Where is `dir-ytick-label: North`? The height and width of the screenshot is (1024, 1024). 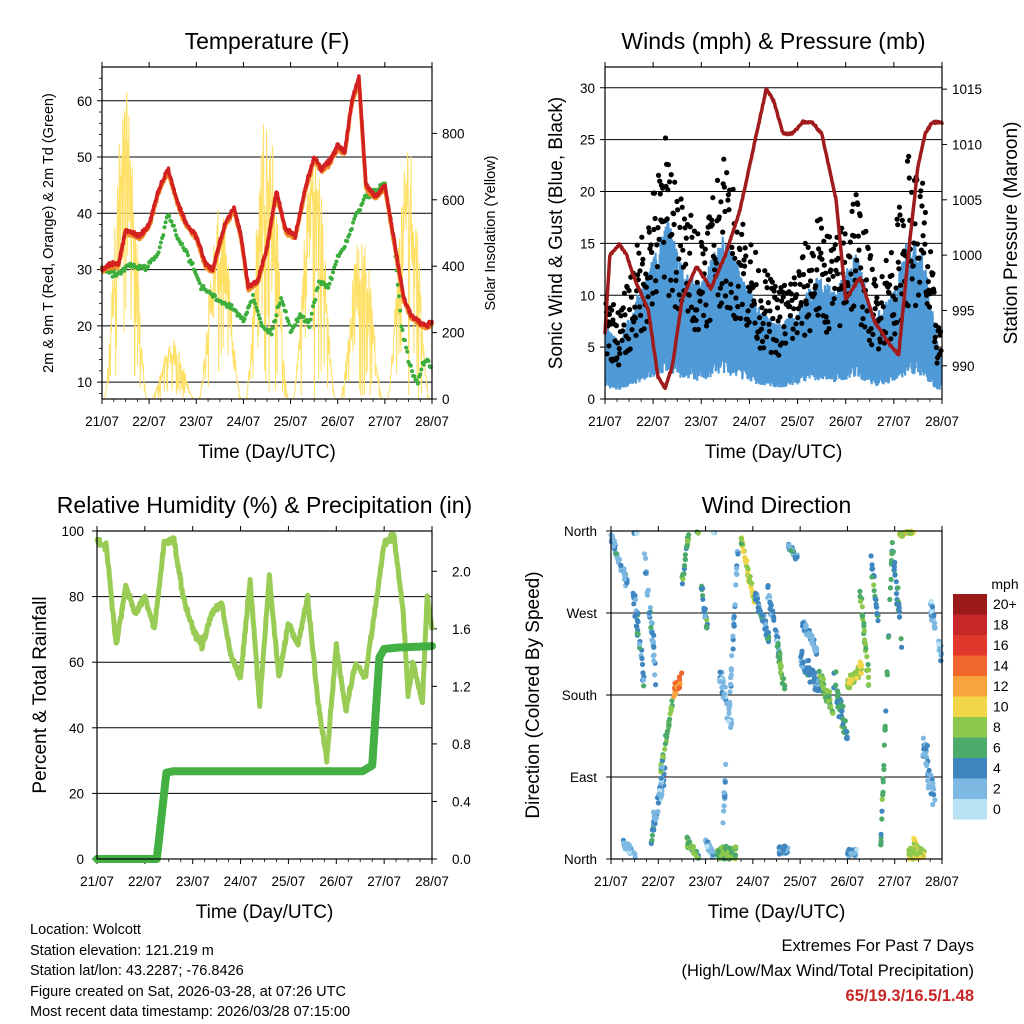 dir-ytick-label: North is located at coordinates (580, 531).